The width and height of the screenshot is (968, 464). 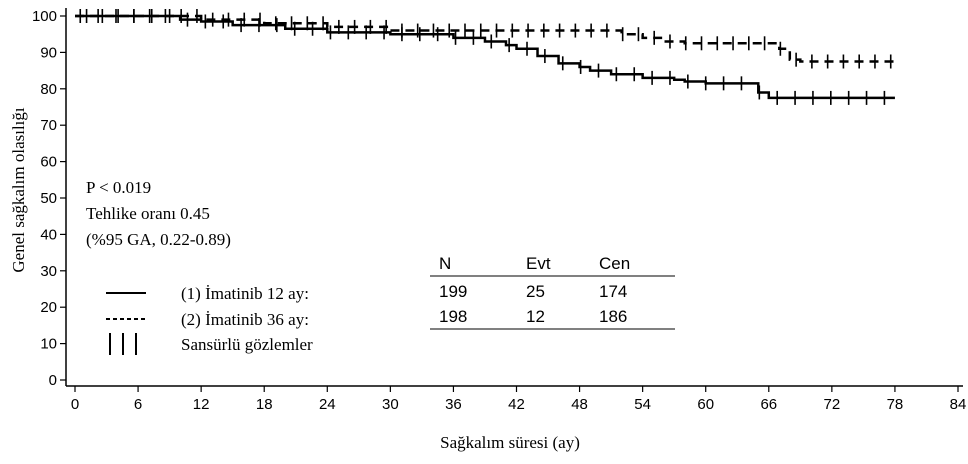 I want to click on y-tick-label: 50, so click(x=48, y=198).